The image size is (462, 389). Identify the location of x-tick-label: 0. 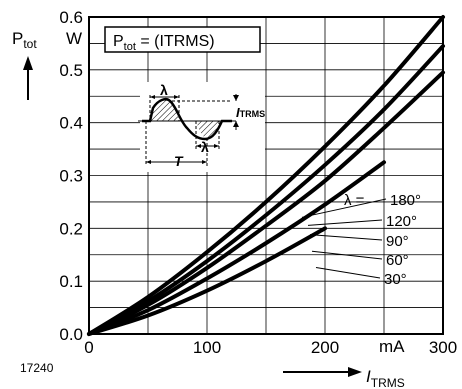
(88, 347).